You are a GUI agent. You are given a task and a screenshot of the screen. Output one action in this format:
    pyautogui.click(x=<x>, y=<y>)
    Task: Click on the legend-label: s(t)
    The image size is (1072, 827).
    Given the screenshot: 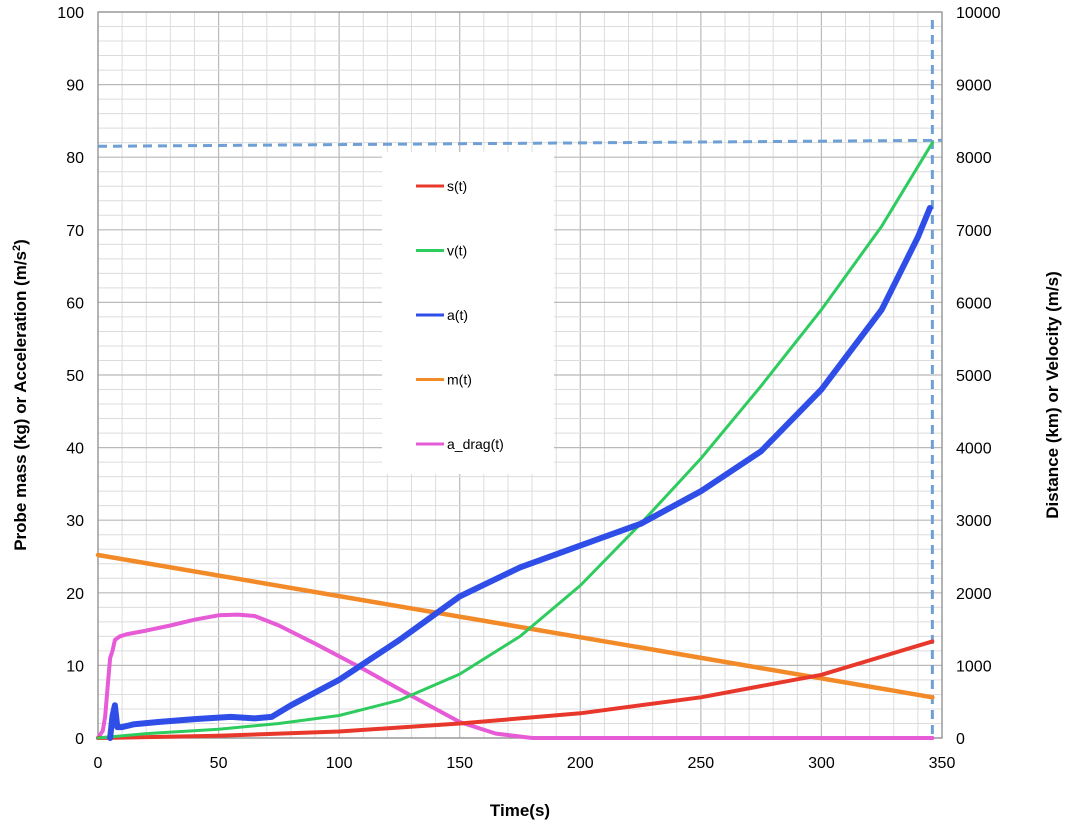 What is the action you would take?
    pyautogui.click(x=457, y=186)
    